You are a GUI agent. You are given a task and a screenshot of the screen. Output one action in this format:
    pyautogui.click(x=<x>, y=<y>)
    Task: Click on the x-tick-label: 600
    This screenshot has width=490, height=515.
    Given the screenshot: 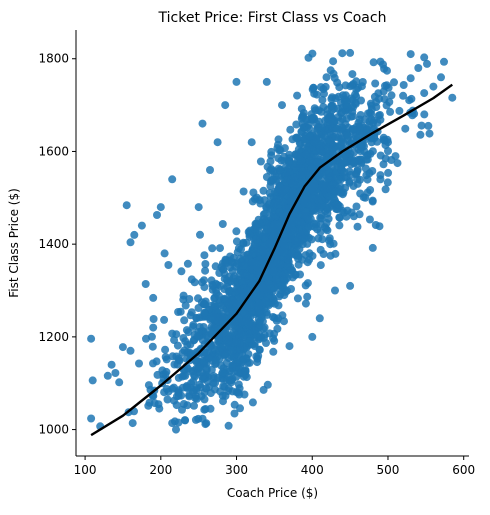 What is the action you would take?
    pyautogui.click(x=463, y=470)
    